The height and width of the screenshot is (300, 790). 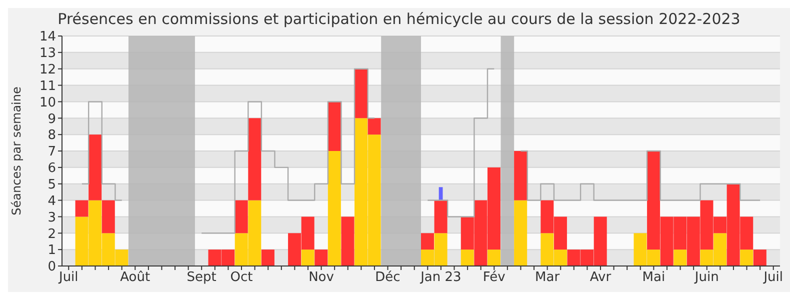 I want to click on y-tick-label: 14, so click(x=47, y=37).